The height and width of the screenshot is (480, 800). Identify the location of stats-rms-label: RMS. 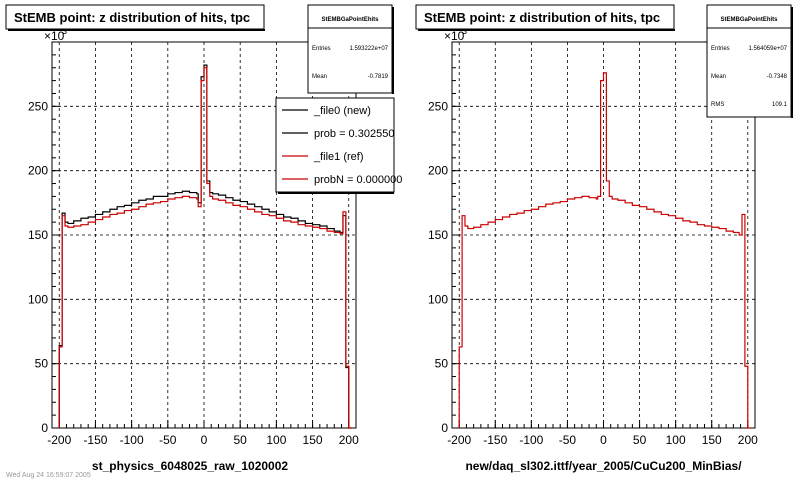
(717, 105).